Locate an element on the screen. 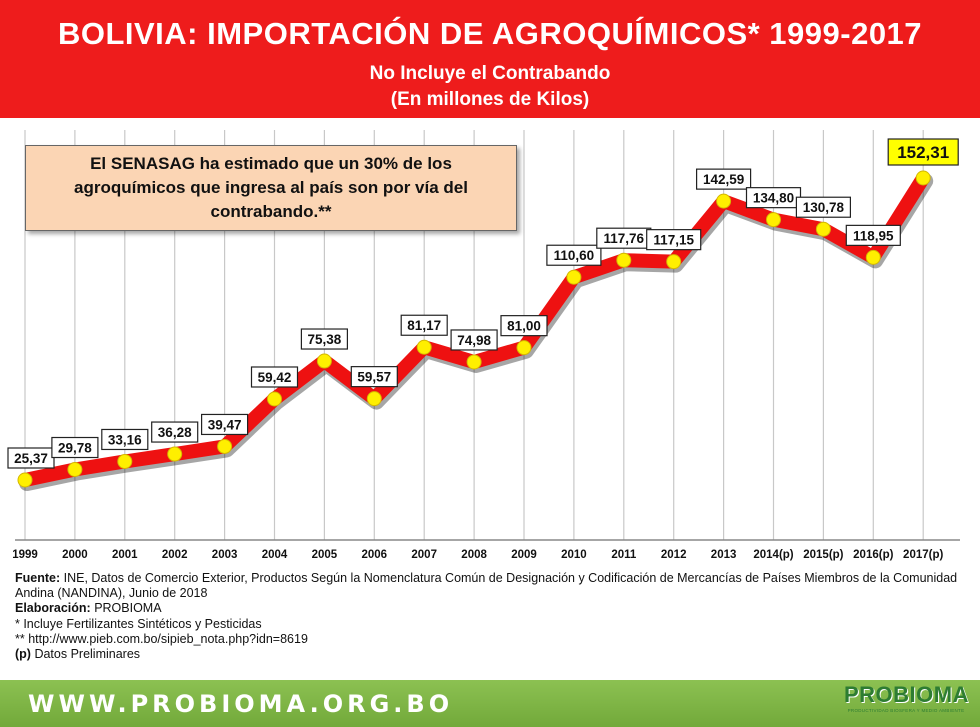 This screenshot has width=980, height=727. data-label: 130,78 is located at coordinates (824, 207).